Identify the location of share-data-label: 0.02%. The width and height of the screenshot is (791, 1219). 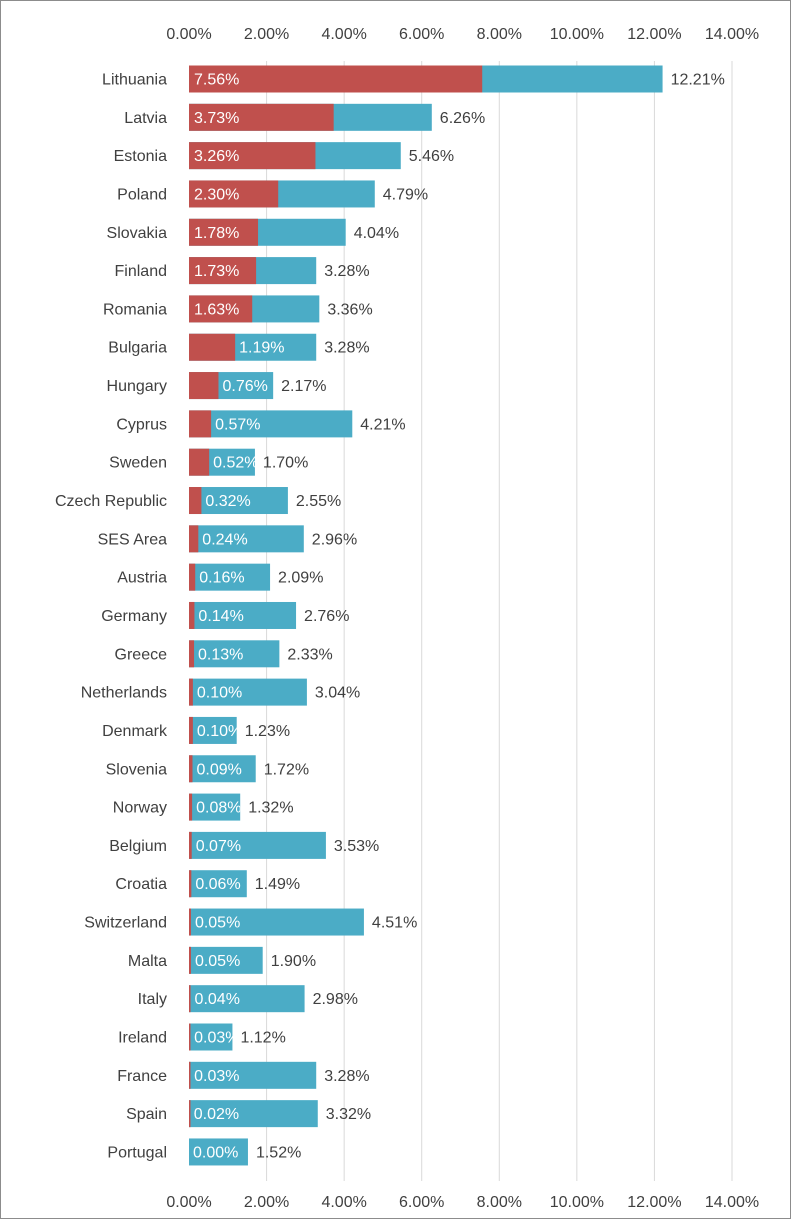
(216, 1114).